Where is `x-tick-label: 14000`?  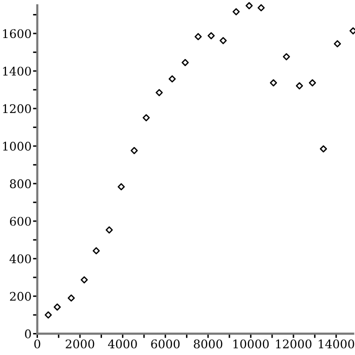
x-tick-label: 14000 is located at coordinates (336, 343).